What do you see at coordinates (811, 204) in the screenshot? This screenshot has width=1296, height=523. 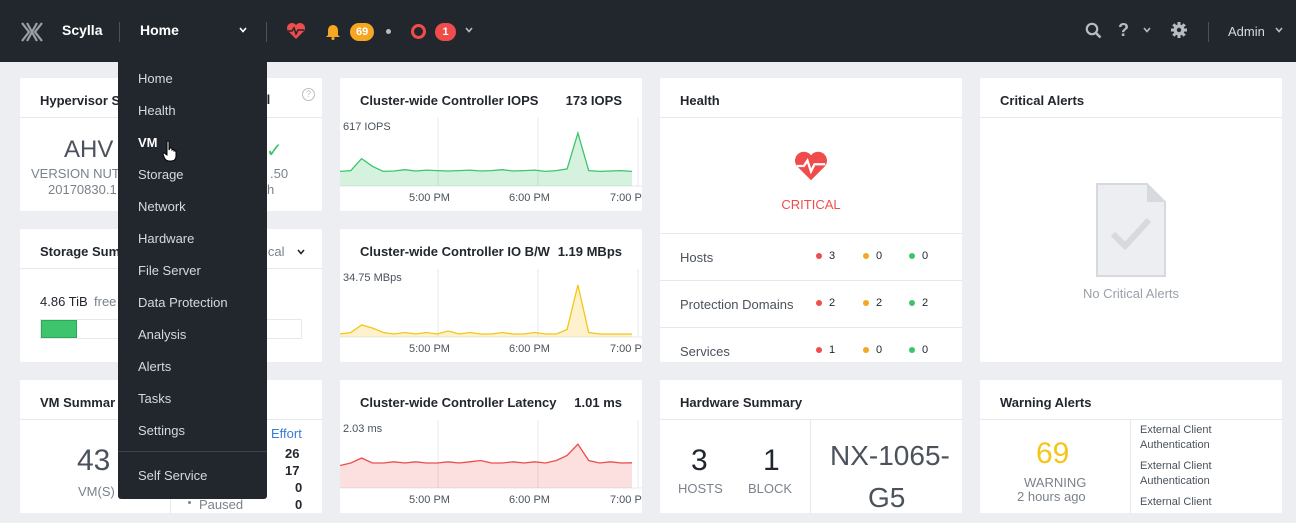 I see `health-status: CRITICAL` at bounding box center [811, 204].